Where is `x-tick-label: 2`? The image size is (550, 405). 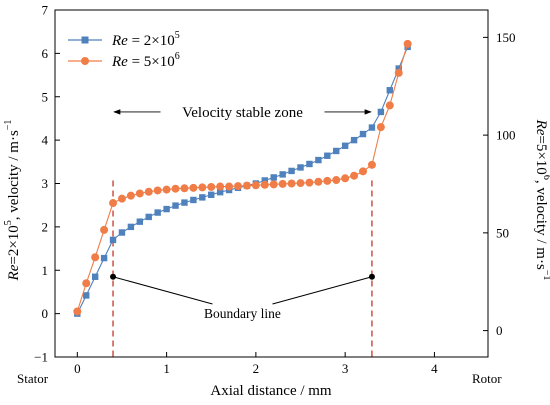
x-tick-label: 2 is located at coordinates (256, 368).